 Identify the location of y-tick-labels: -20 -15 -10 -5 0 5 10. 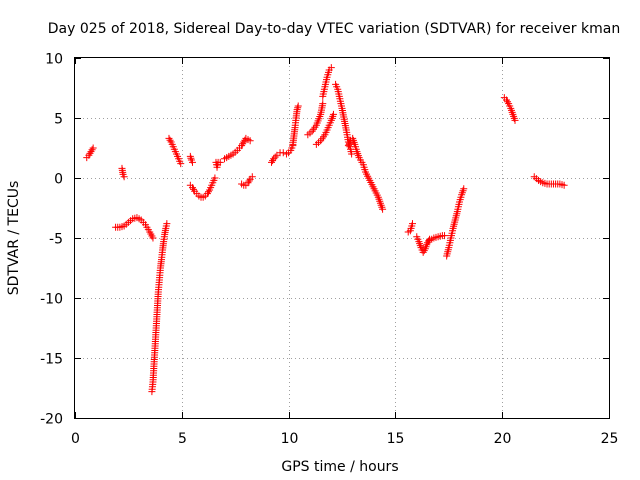
(51, 240).